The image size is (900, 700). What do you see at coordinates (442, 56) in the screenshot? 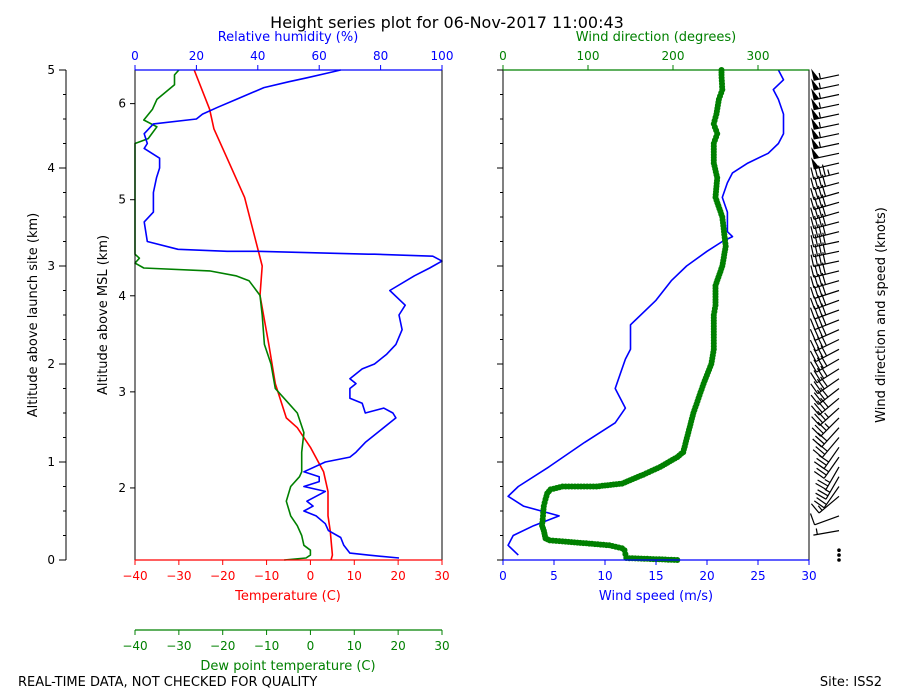
I see `humidity-tick-label: 100` at bounding box center [442, 56].